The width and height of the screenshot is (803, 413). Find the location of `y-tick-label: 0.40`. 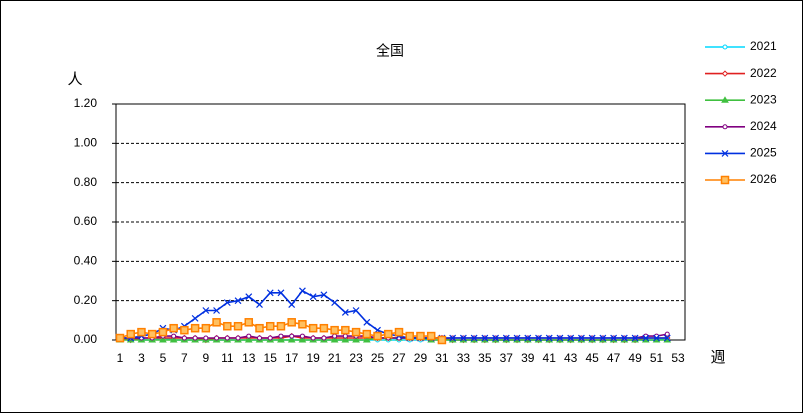

y-tick-label: 0.40 is located at coordinates (86, 261).